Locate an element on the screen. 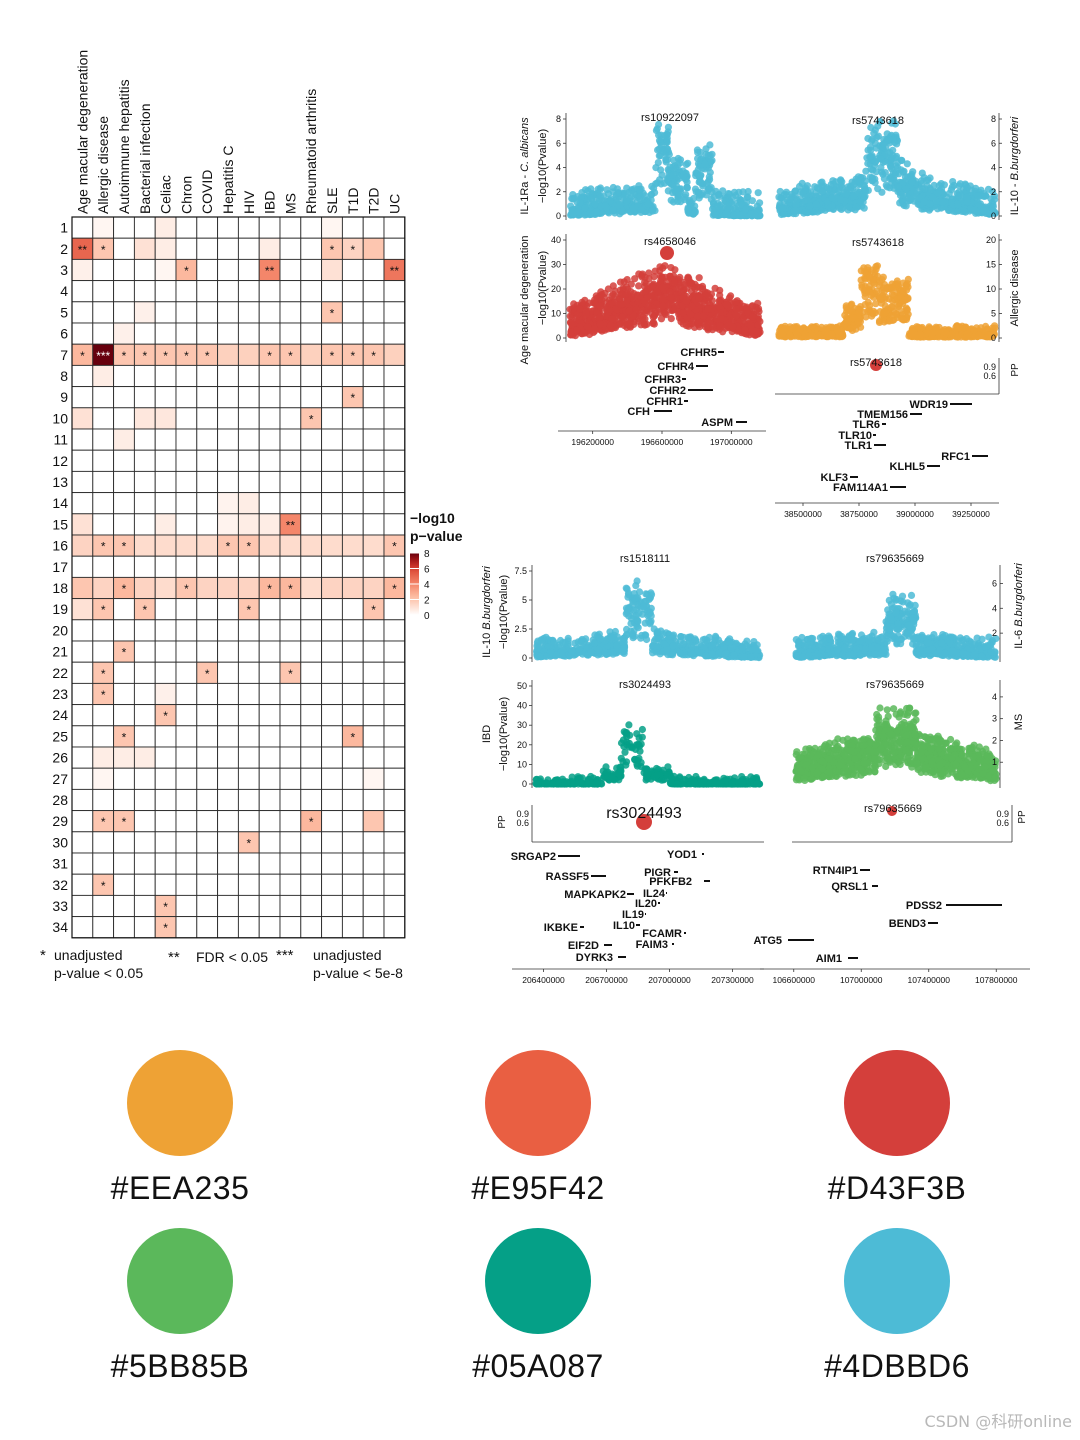 The width and height of the screenshot is (1080, 1440). heatmap-row-label: 12 is located at coordinates (60, 461).